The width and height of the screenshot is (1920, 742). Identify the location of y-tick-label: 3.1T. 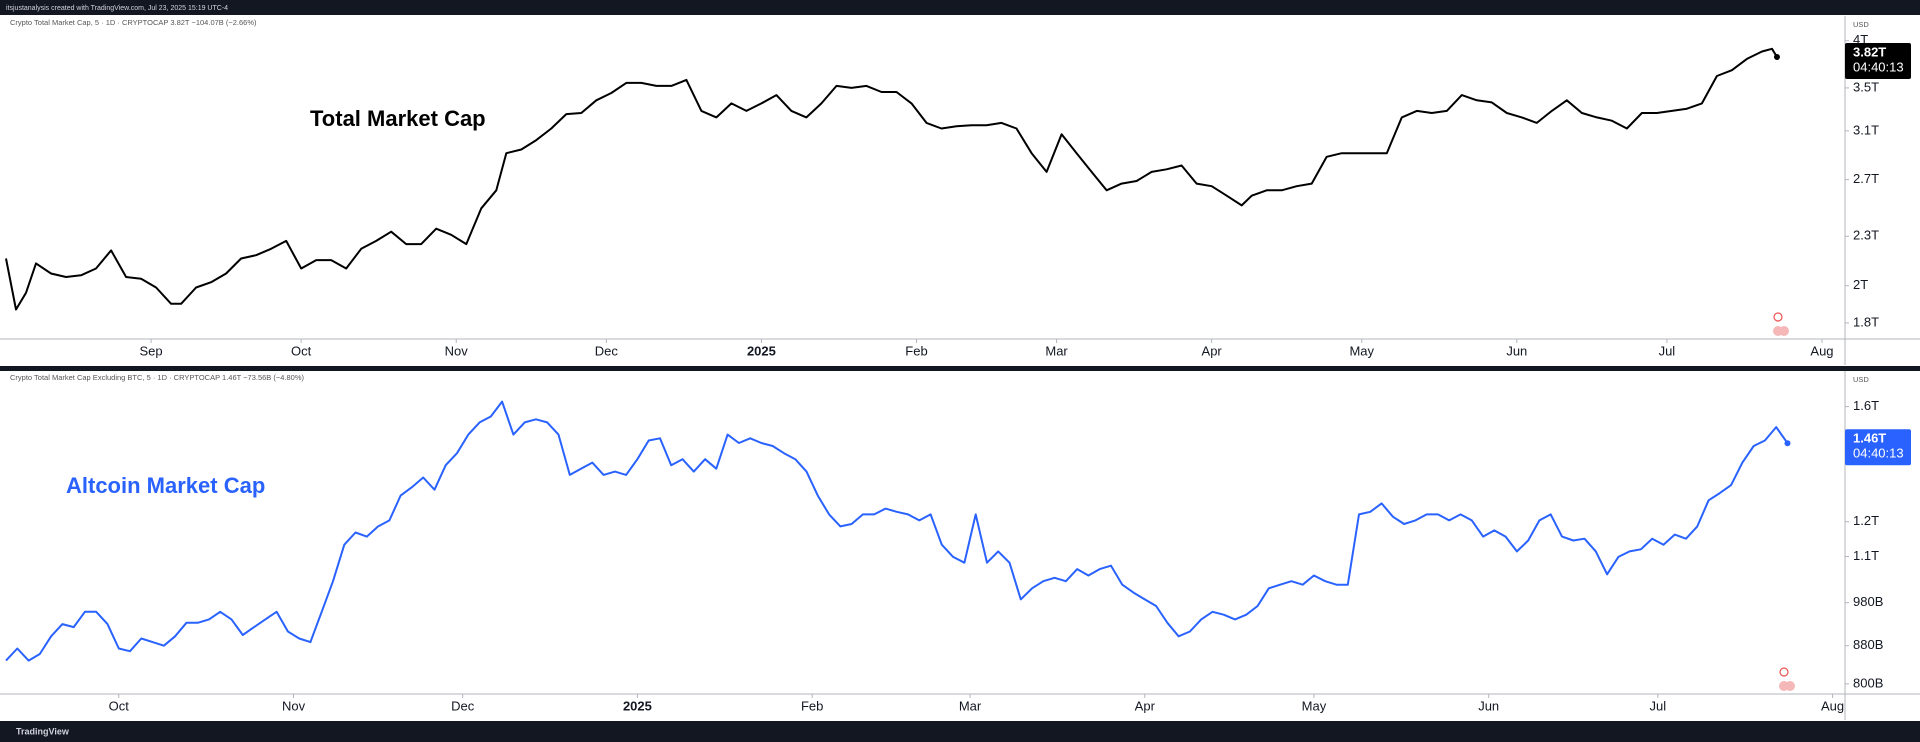
(1866, 129).